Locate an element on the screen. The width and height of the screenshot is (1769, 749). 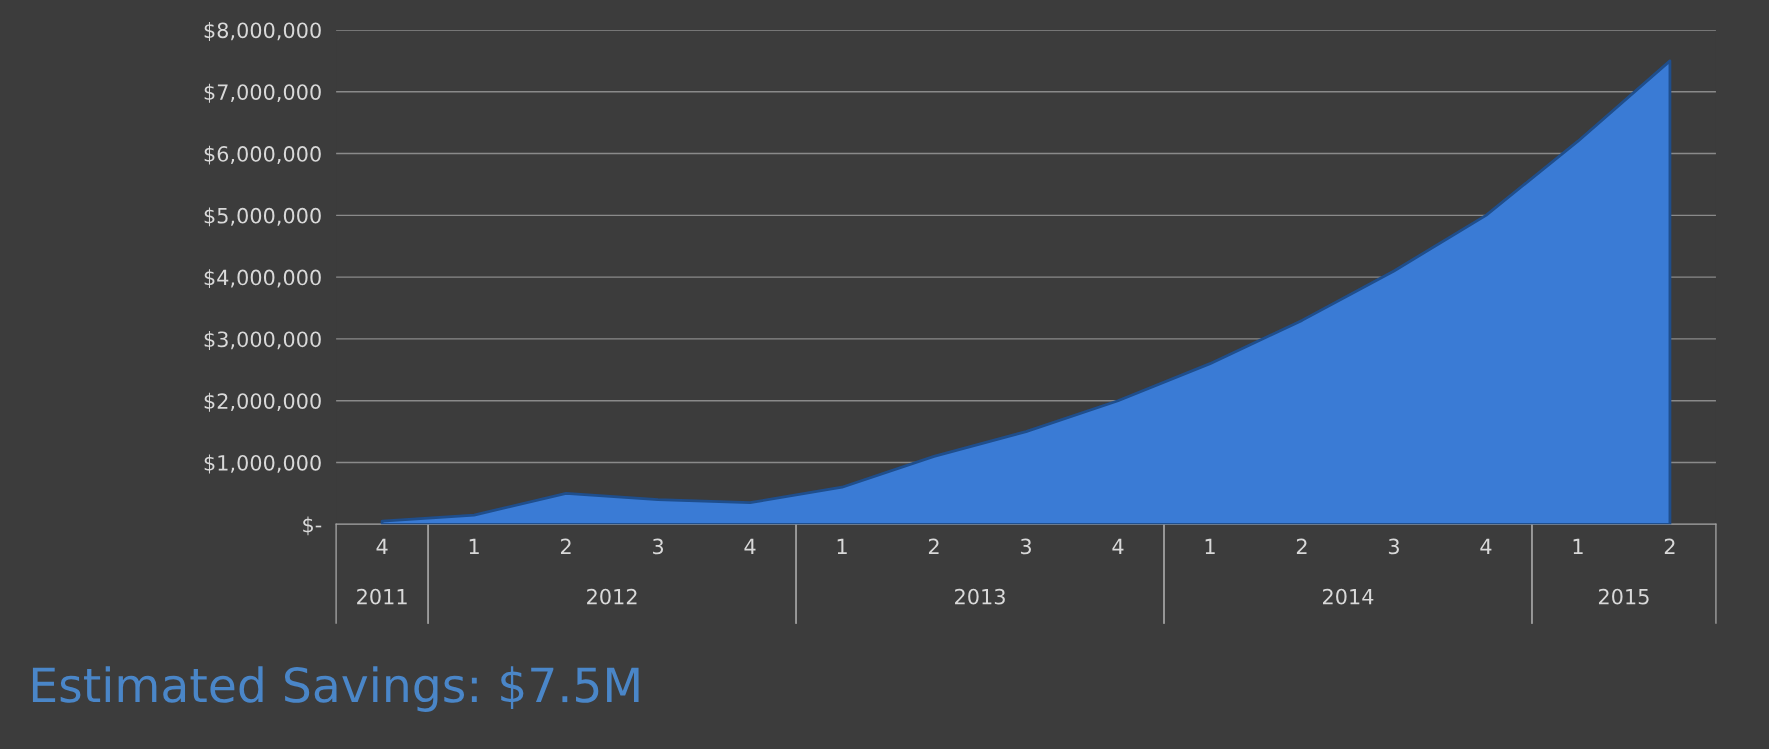
y-tick-label: $4,000,000 is located at coordinates (262, 279).